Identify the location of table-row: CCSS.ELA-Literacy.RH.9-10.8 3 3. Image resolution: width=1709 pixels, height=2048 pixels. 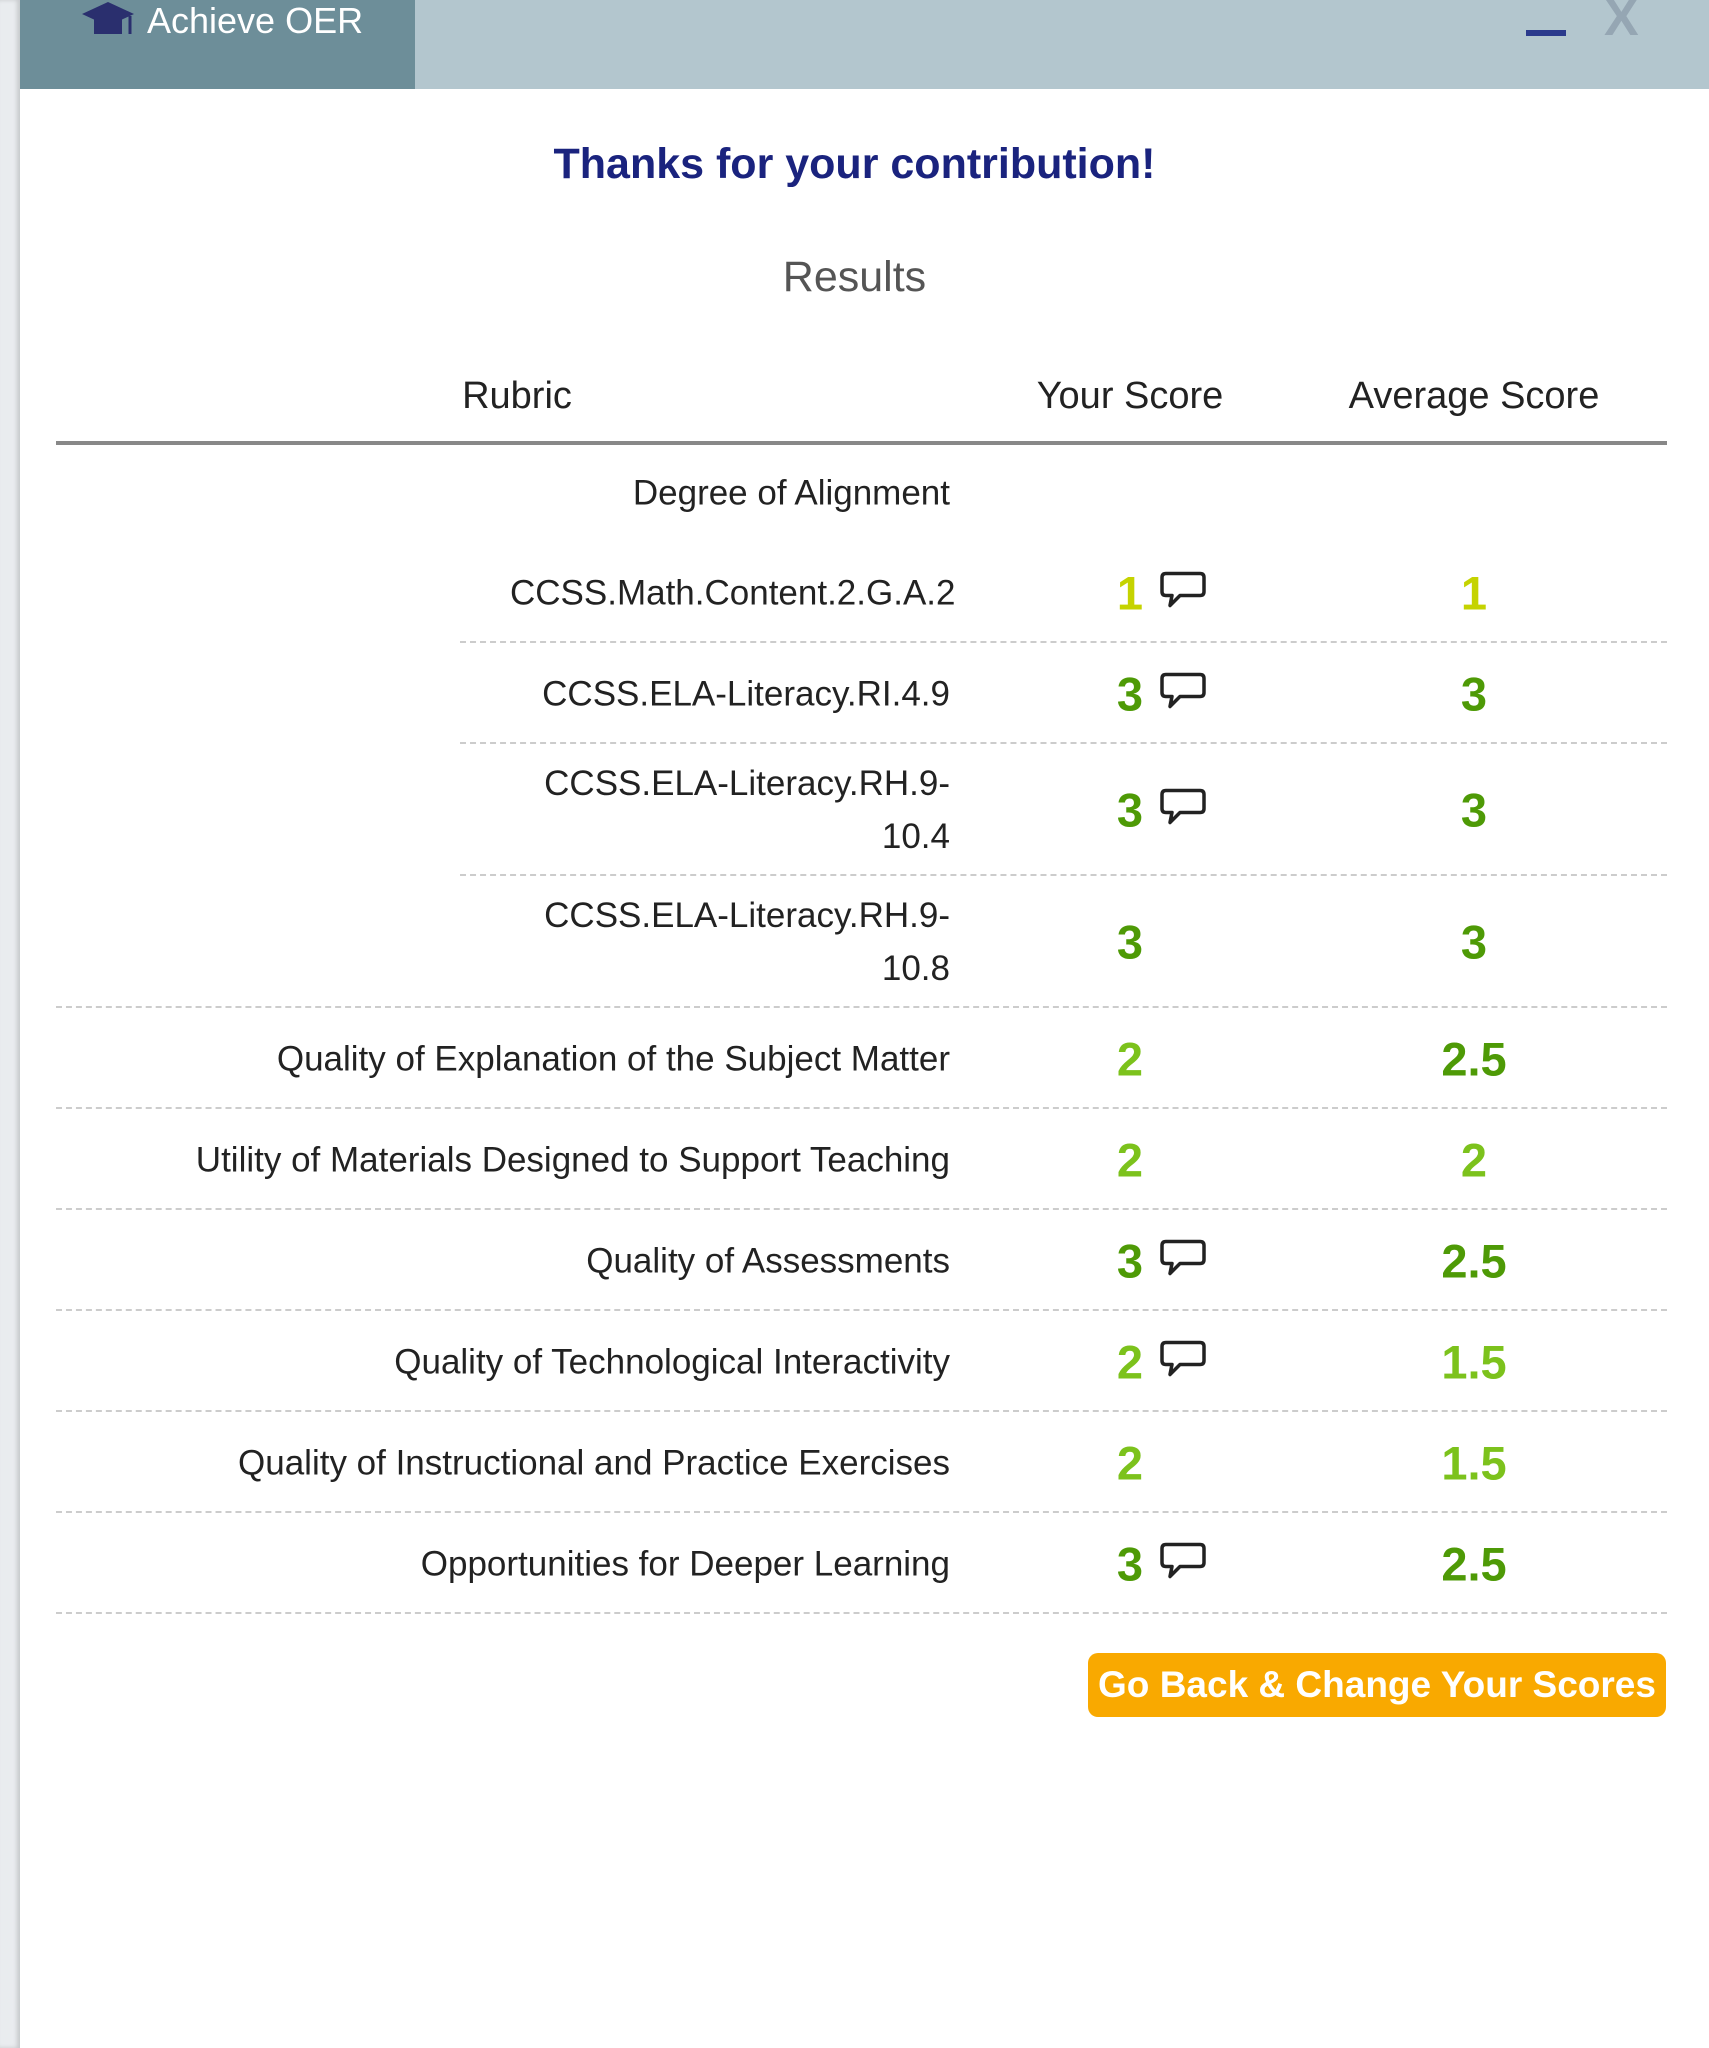
(854, 942).